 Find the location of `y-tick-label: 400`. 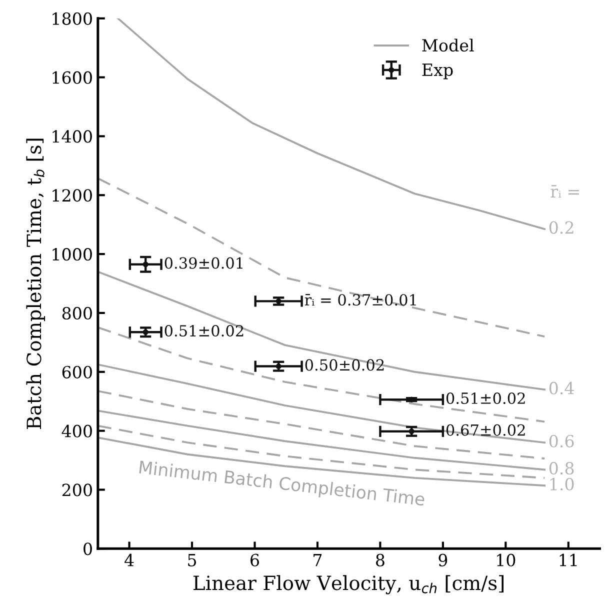

y-tick-label: 400 is located at coordinates (77, 431).